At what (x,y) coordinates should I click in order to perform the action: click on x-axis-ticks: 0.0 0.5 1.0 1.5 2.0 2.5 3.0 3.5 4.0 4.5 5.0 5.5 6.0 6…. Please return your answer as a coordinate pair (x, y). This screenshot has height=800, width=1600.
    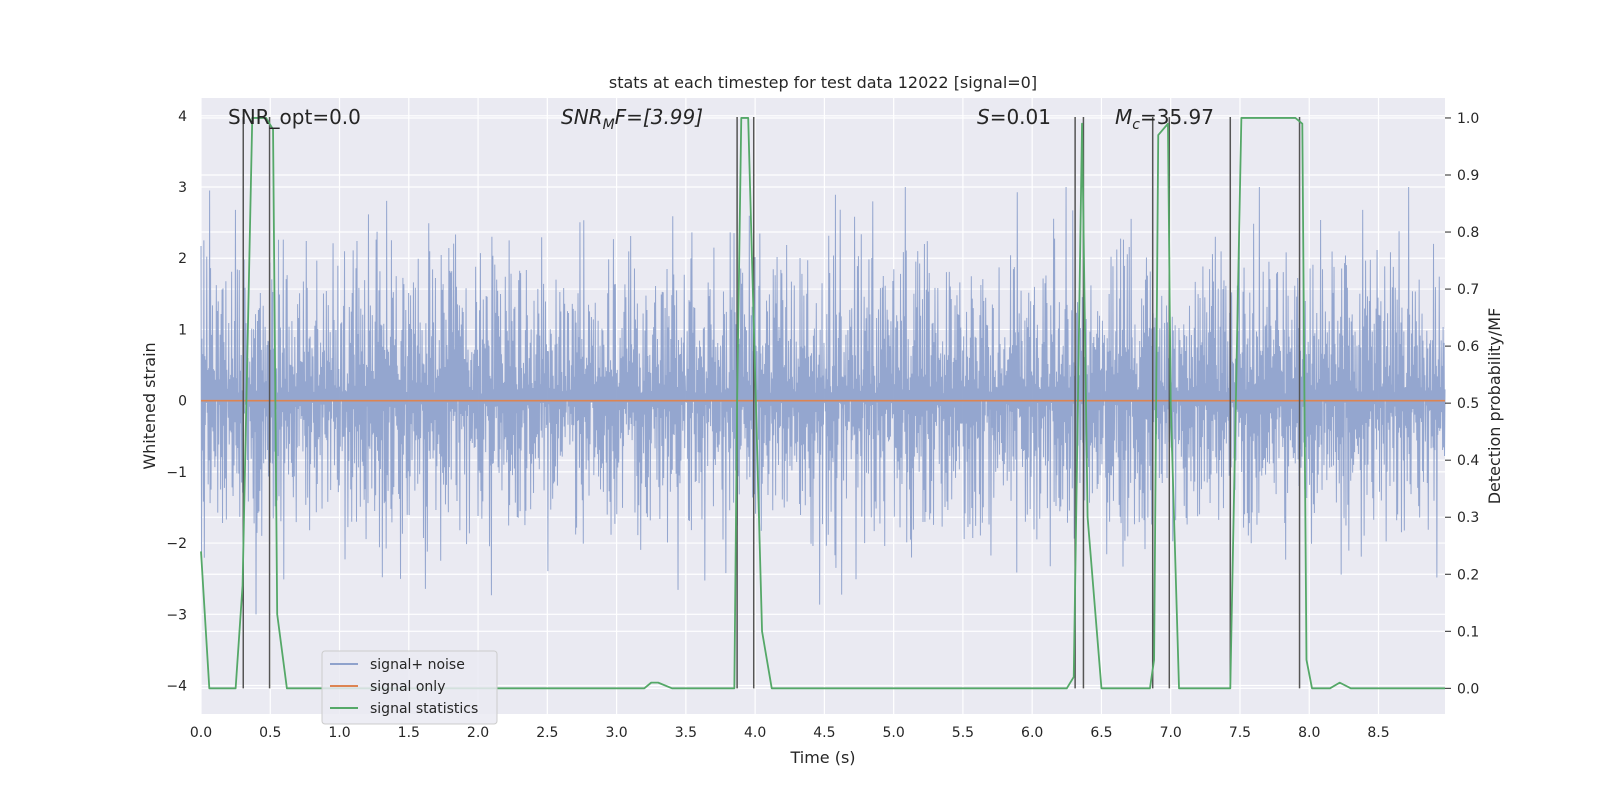
    Looking at the image, I should click on (790, 733).